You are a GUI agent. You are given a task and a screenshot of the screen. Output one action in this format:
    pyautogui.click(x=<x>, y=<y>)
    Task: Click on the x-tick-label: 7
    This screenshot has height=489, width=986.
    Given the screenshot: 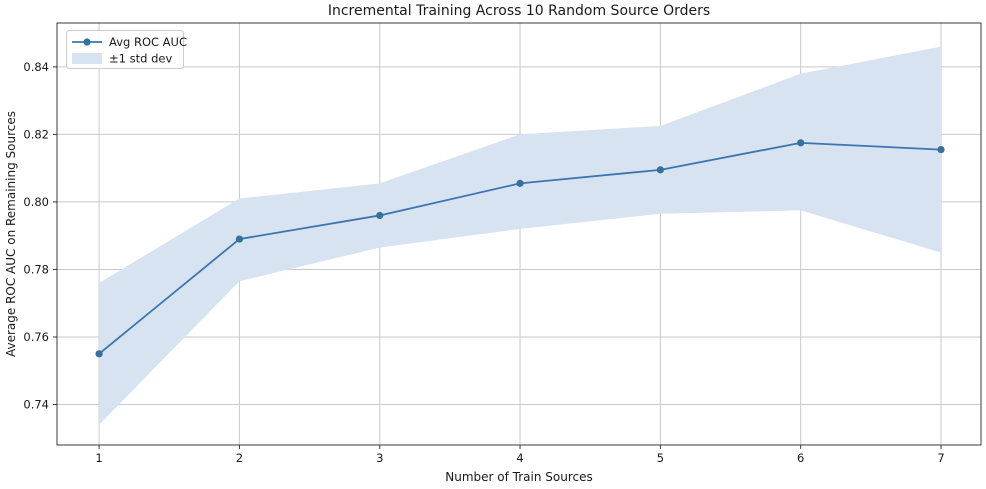 What is the action you would take?
    pyautogui.click(x=940, y=458)
    